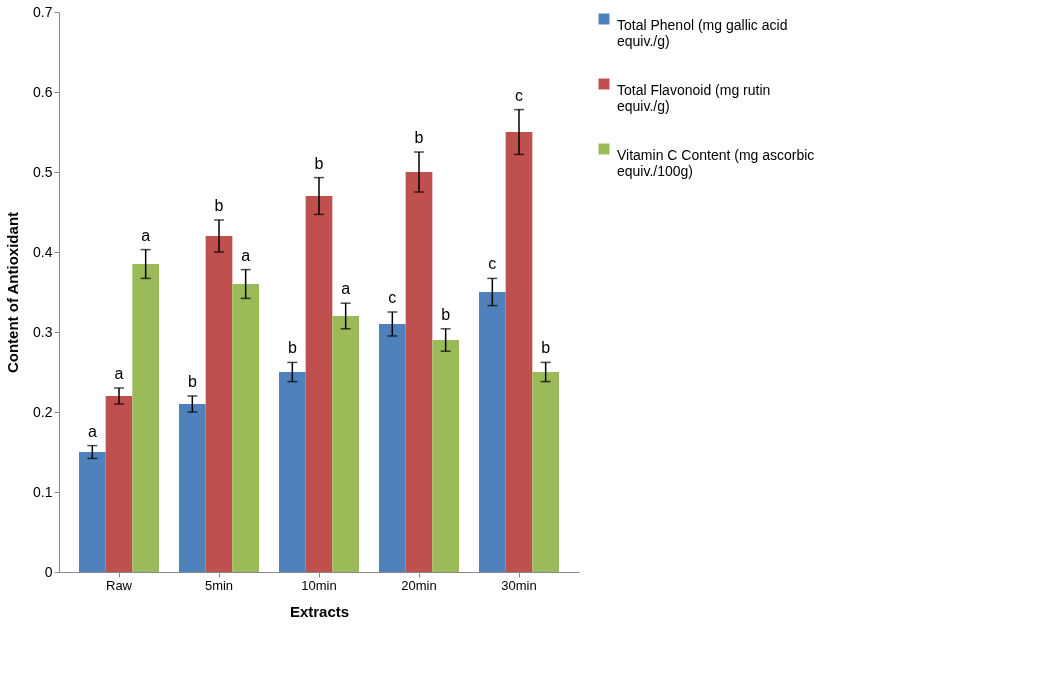 The width and height of the screenshot is (1039, 693). I want to click on y-axis-title: Content of Antioxidant, so click(13, 292).